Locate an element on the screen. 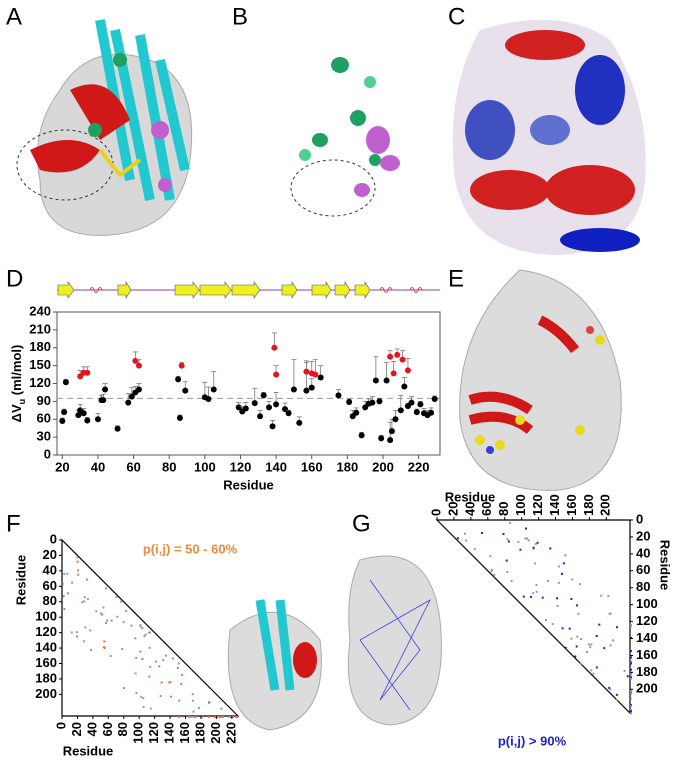  y-tick-label: 40 is located at coordinates (50, 569).